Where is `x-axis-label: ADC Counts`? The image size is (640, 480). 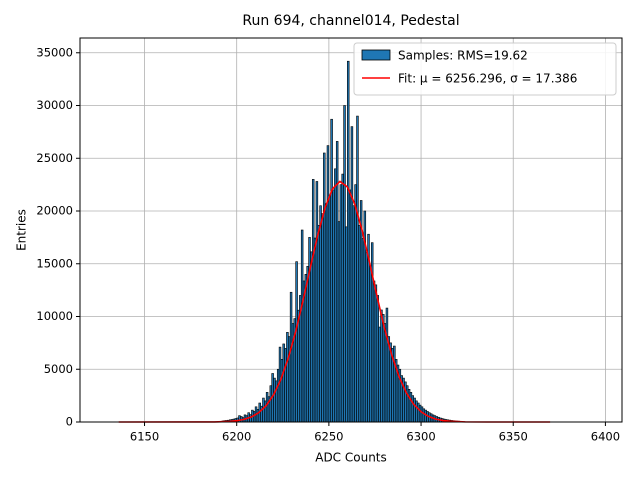
x-axis-label: ADC Counts is located at coordinates (351, 458).